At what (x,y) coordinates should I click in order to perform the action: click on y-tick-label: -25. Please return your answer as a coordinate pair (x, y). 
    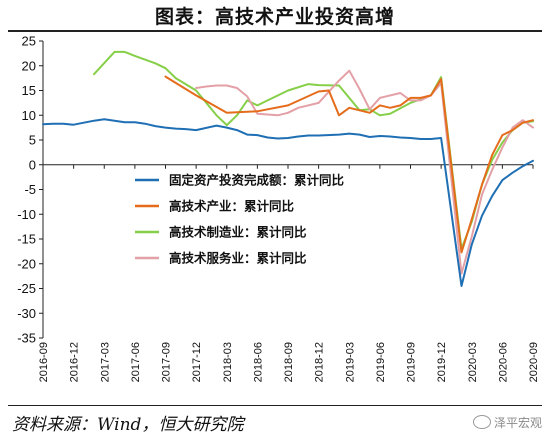
    Looking at the image, I should click on (26, 288).